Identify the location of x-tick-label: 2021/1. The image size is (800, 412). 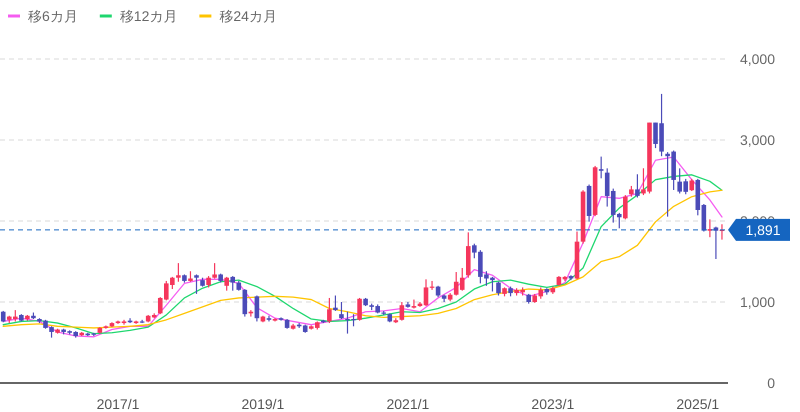
(408, 404).